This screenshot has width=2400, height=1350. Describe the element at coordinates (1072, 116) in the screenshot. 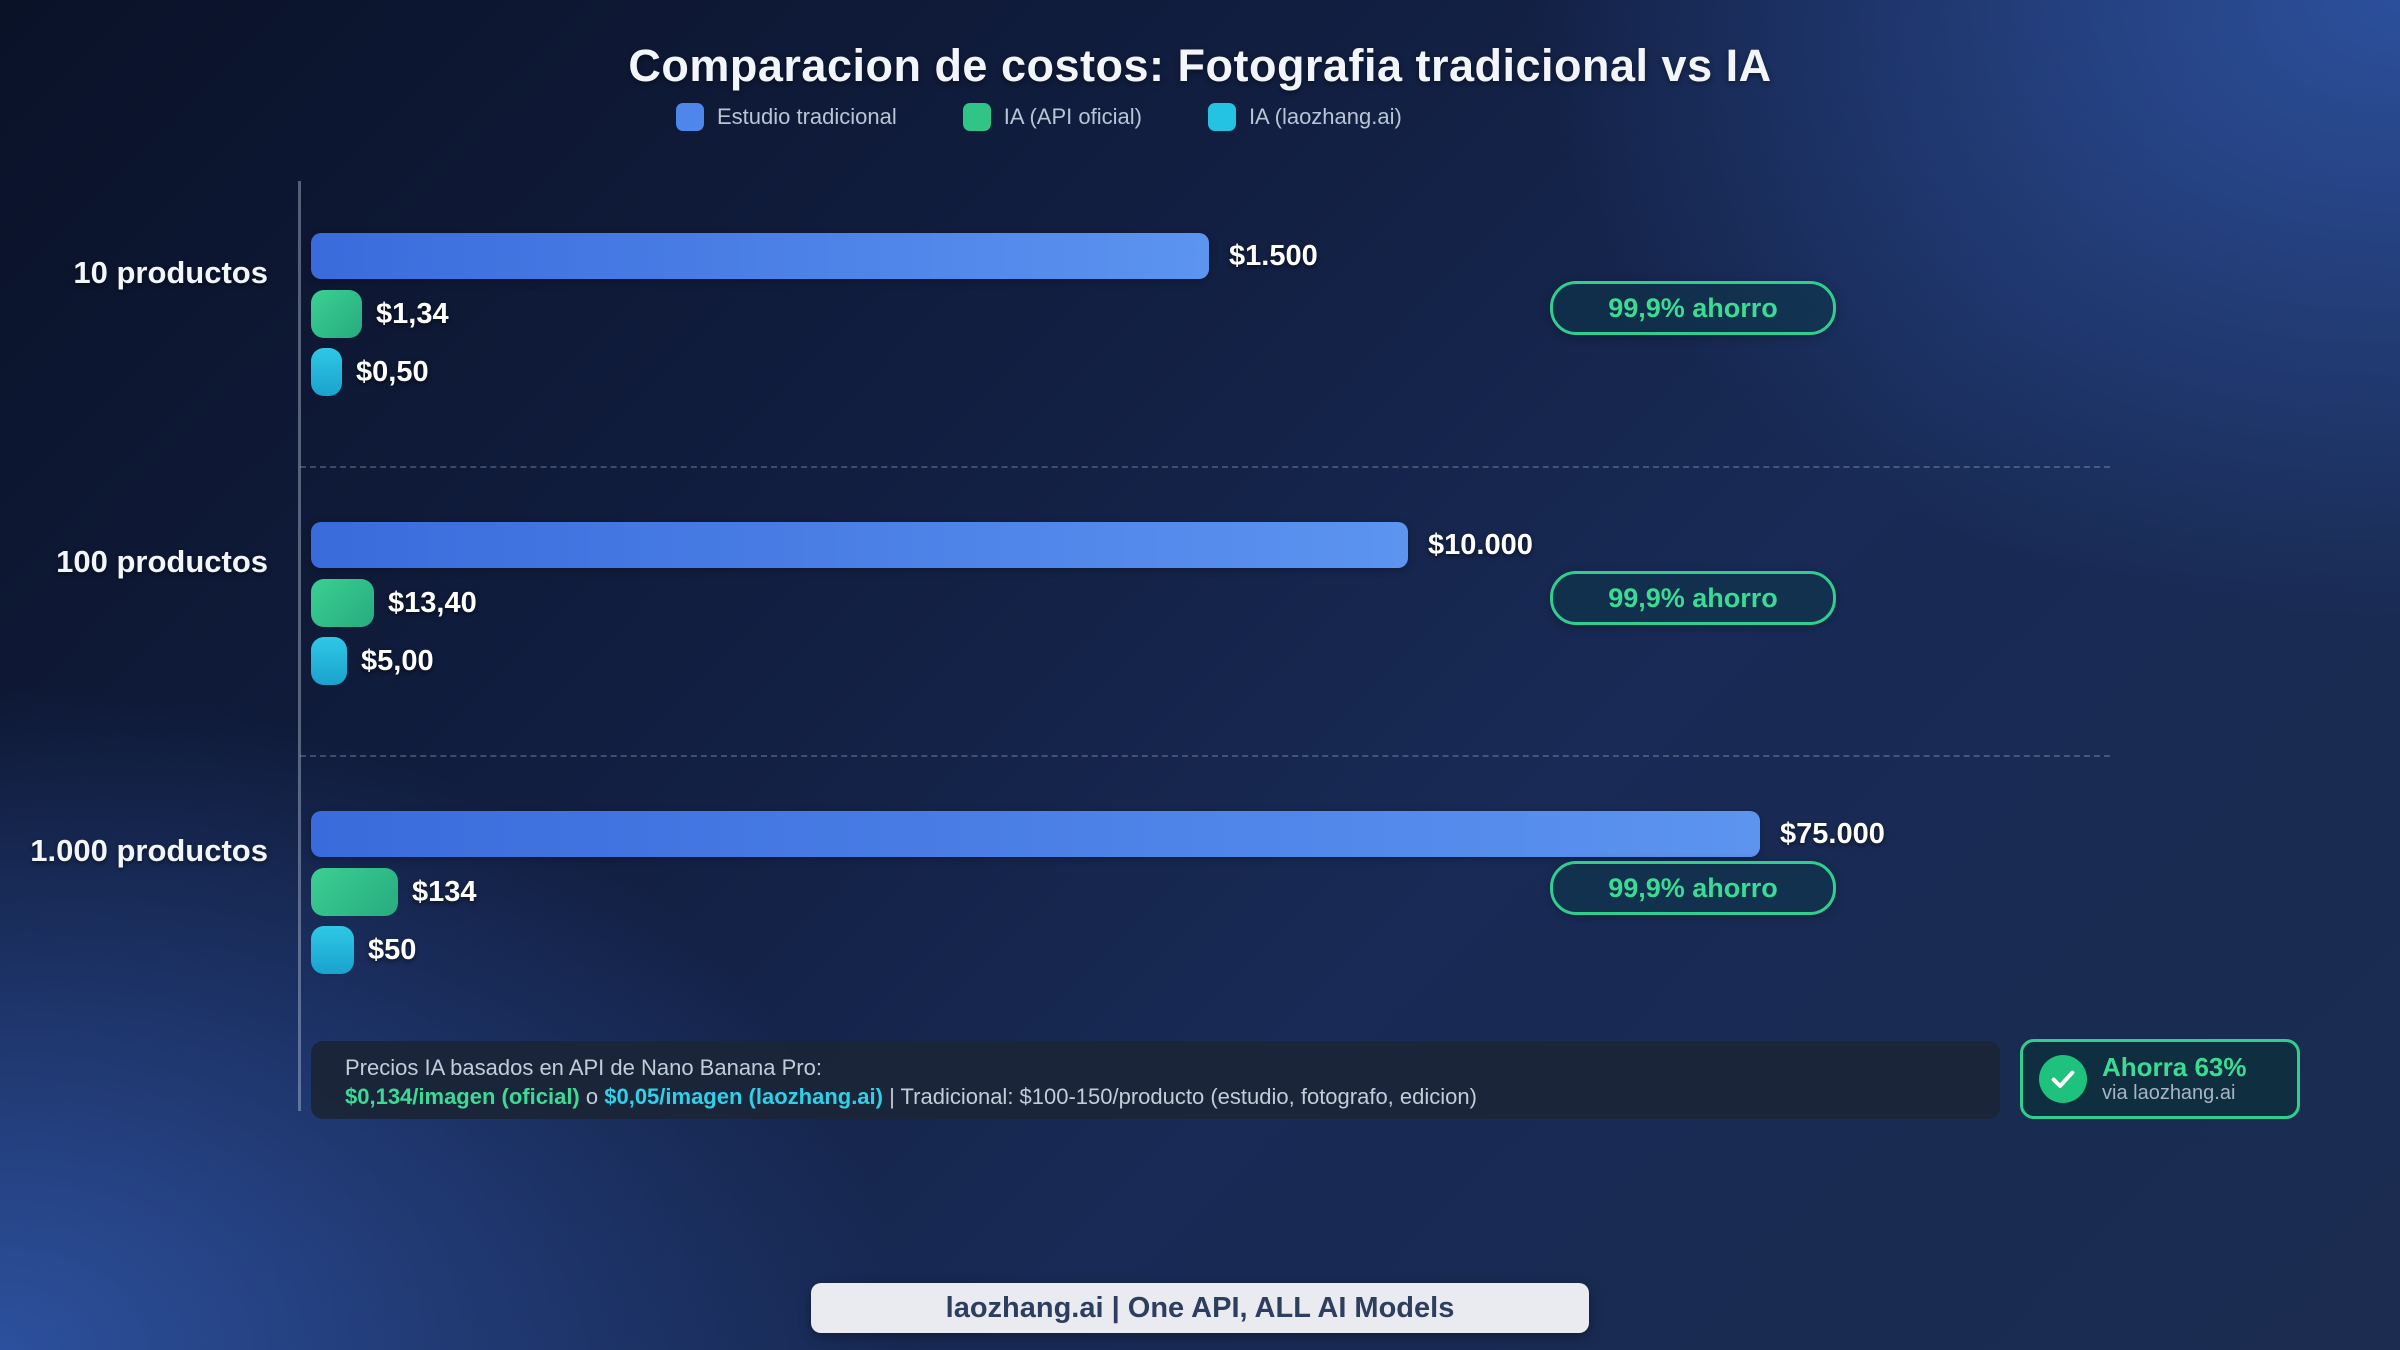

I see `legend-label: IA (API oficial)` at that location.